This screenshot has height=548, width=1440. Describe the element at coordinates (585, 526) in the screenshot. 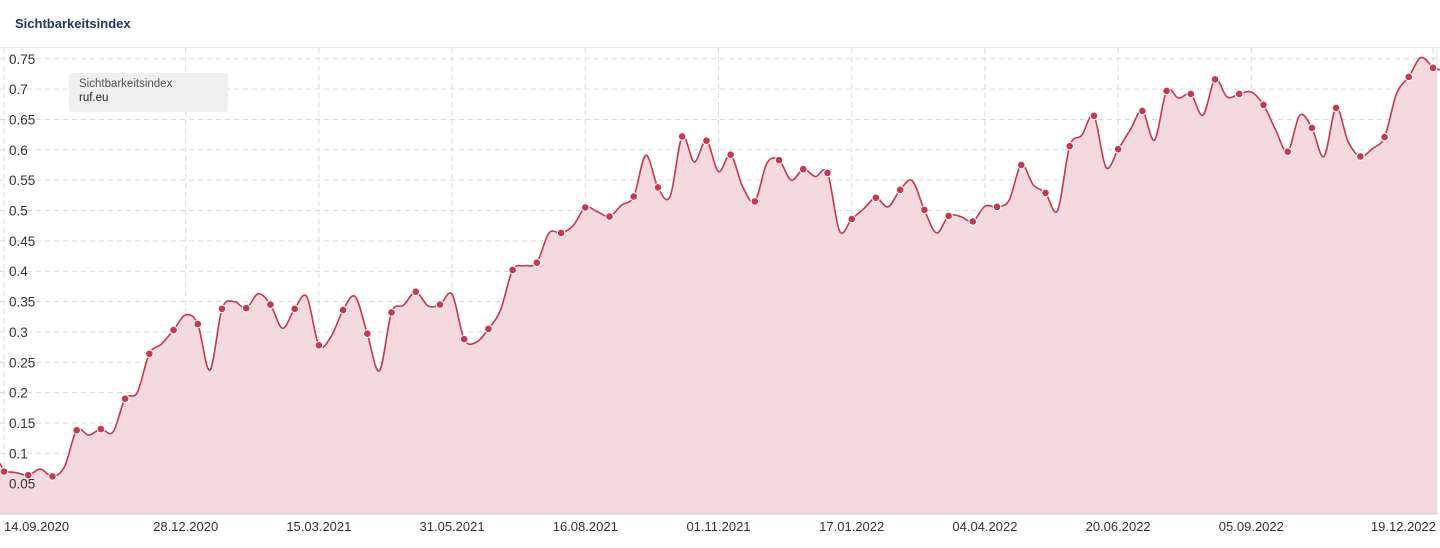

I see `x-tick-label: 16.08.2021` at that location.